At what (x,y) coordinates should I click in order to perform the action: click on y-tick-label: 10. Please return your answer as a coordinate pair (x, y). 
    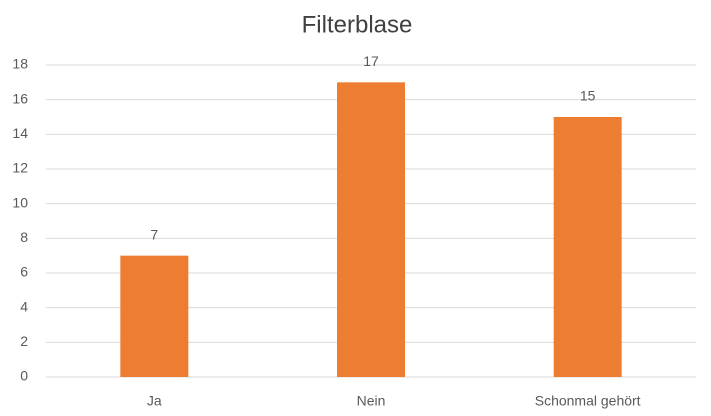
    Looking at the image, I should click on (20, 202).